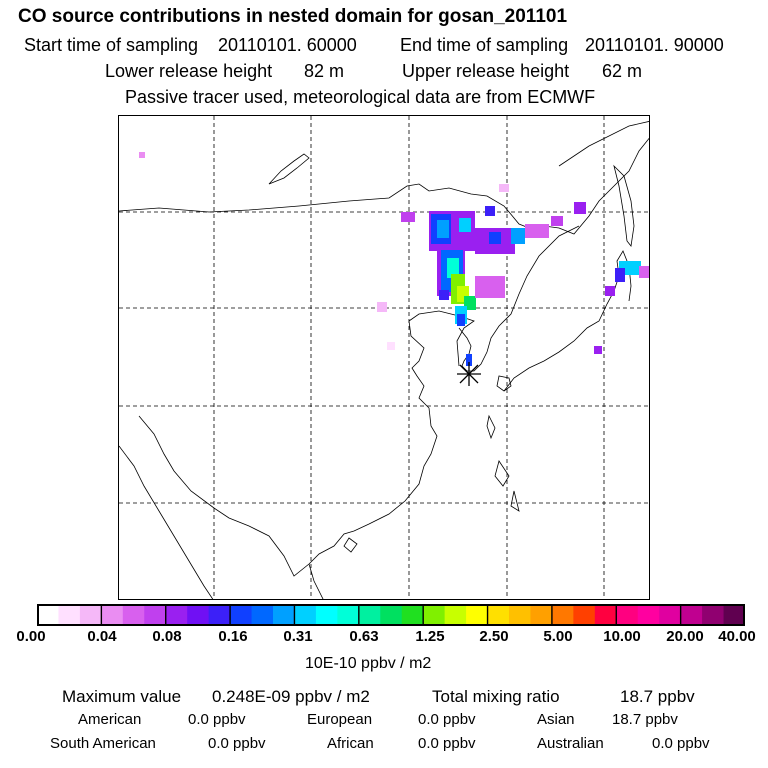  What do you see at coordinates (486, 71) in the screenshot?
I see `upper-release-label: Upper release height` at bounding box center [486, 71].